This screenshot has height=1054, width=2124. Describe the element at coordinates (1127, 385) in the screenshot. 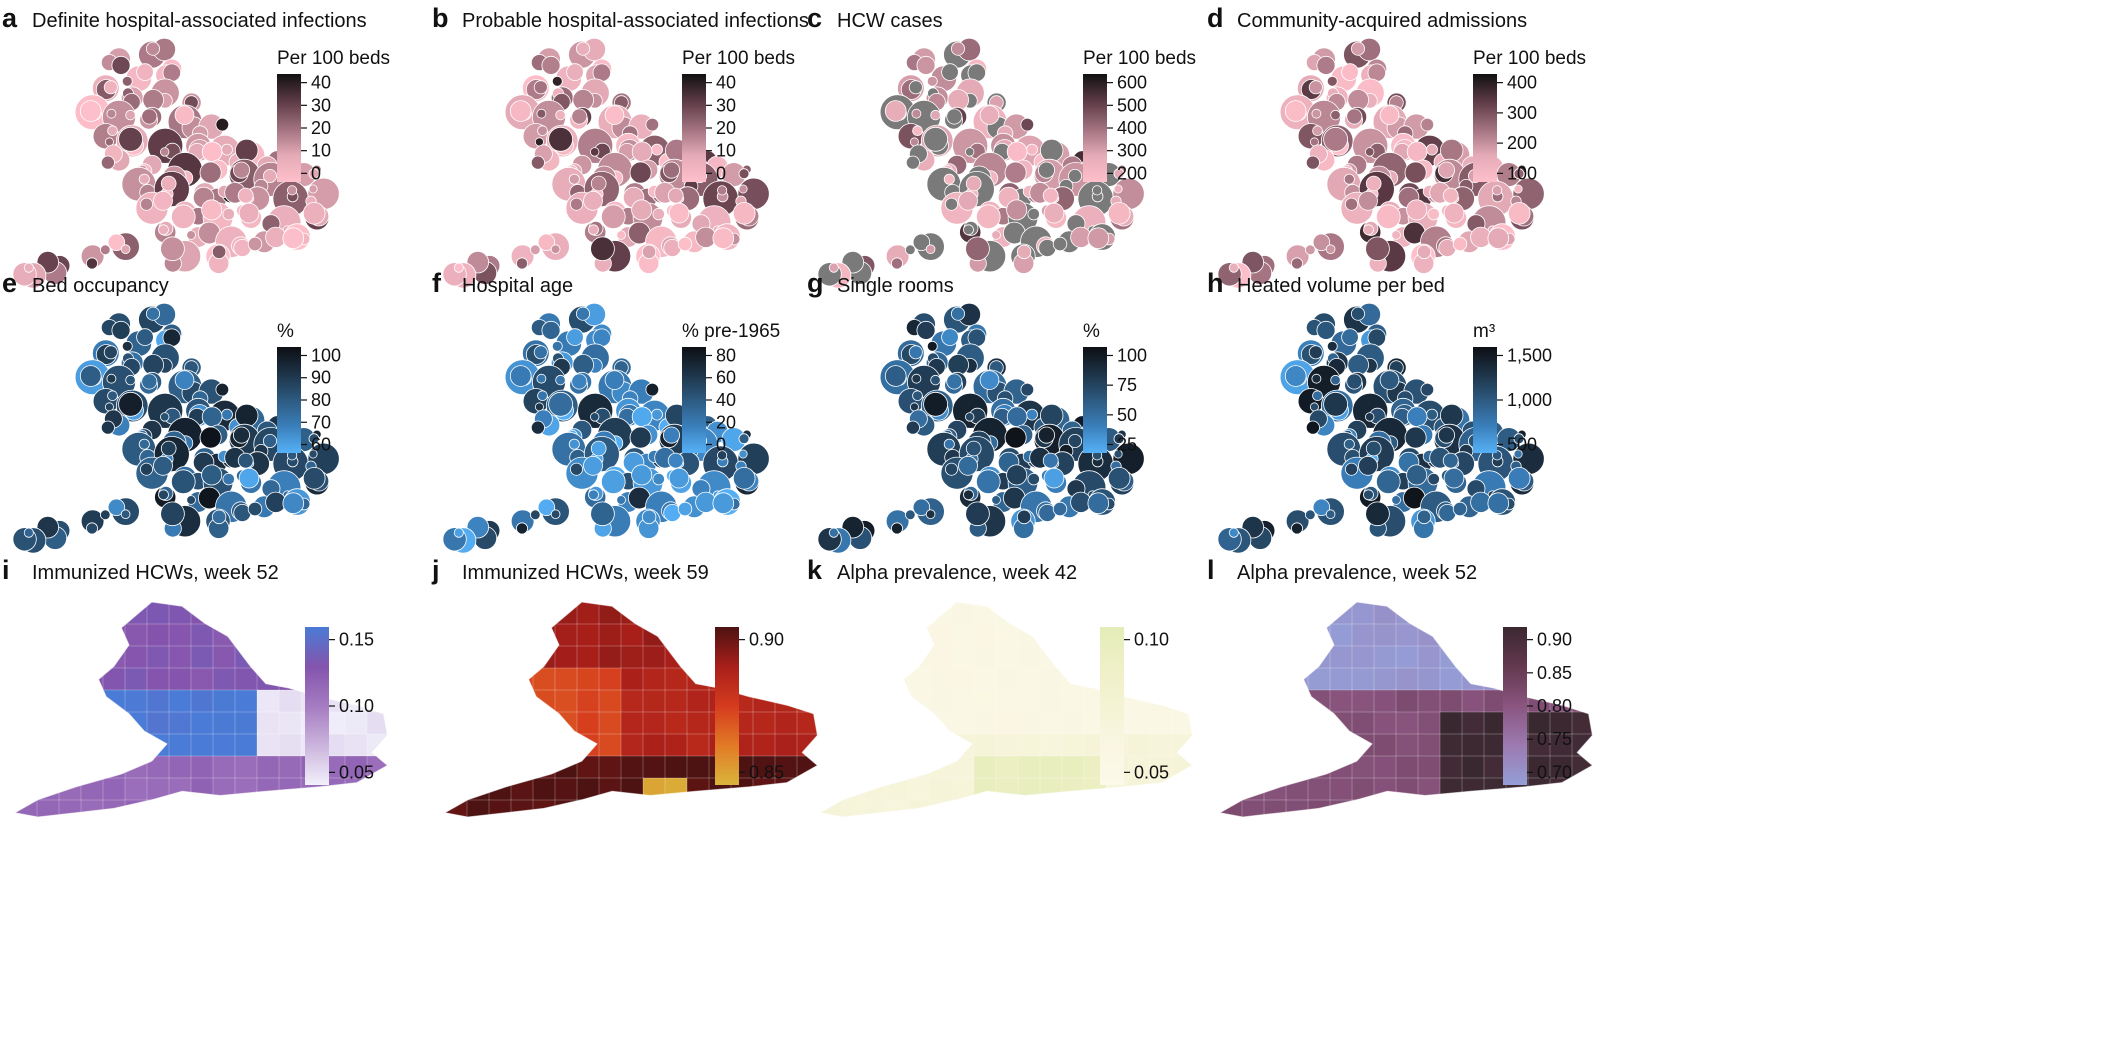

I see `colorbar-tick-label: 75` at that location.